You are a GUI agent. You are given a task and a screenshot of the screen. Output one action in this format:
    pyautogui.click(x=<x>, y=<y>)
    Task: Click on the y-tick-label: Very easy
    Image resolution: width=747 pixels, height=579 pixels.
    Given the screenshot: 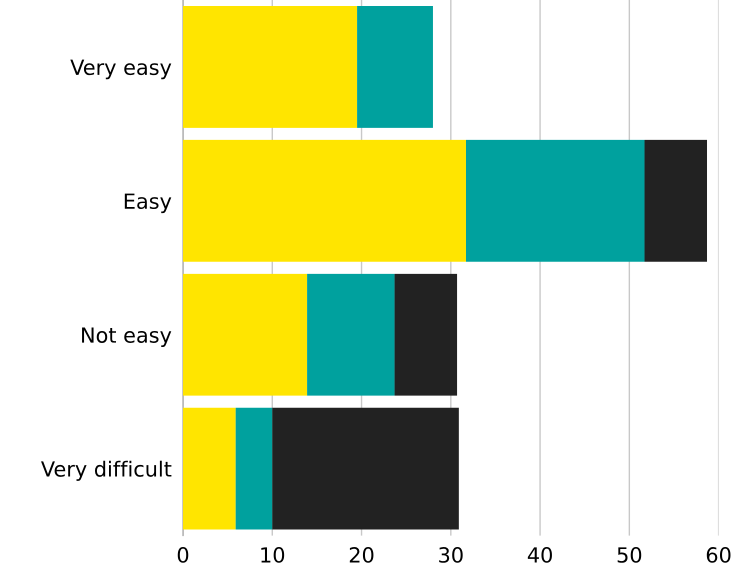 What is the action you would take?
    pyautogui.click(x=121, y=70)
    